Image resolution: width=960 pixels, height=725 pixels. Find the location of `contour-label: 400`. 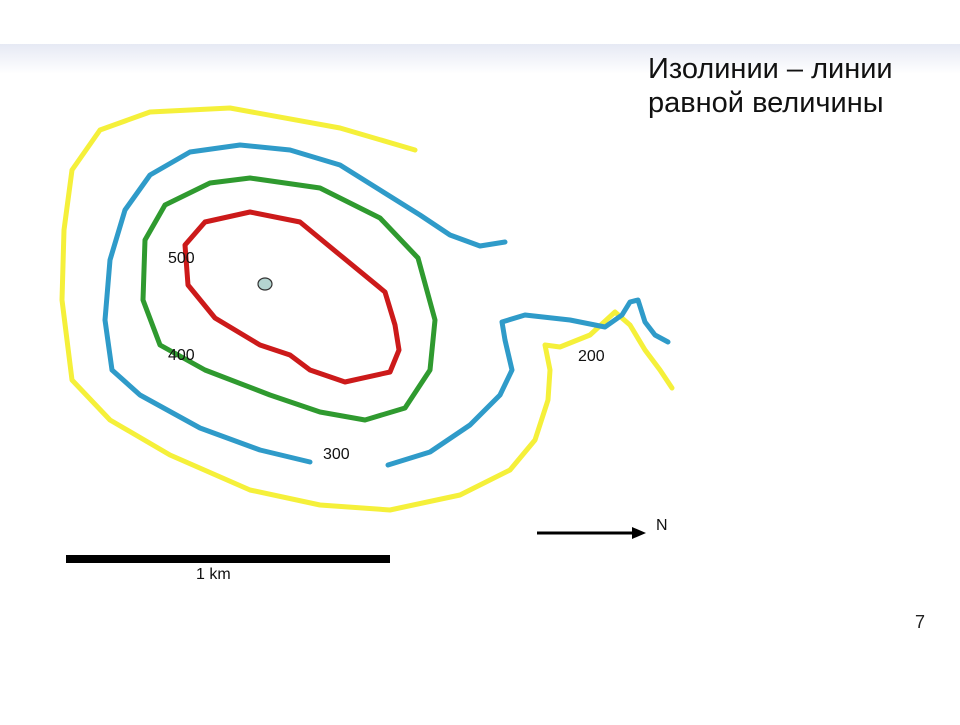

contour-label: 400 is located at coordinates (181, 355).